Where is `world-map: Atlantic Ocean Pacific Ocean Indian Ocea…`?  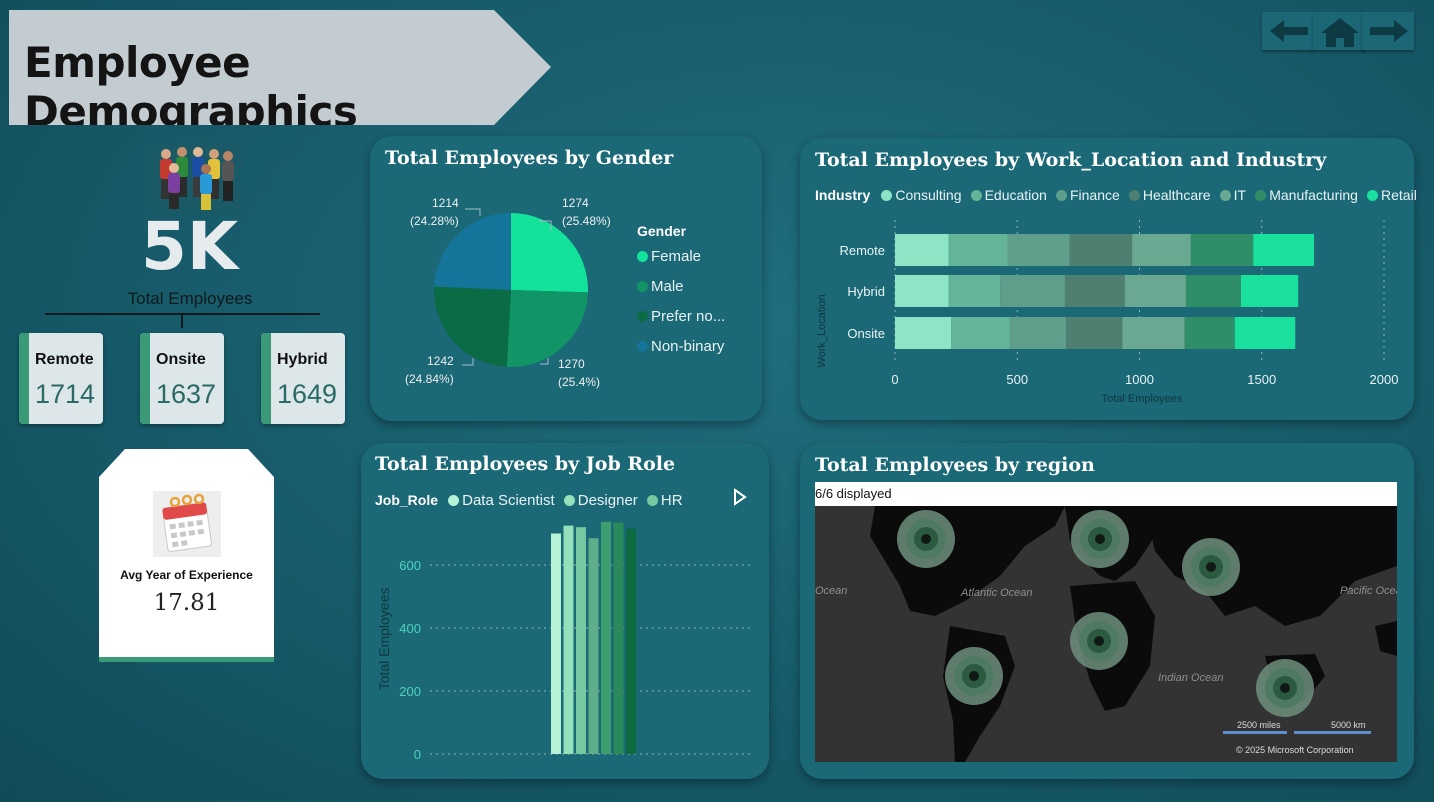
world-map: Atlantic Ocean Pacific Ocean Indian Ocea… is located at coordinates (1106, 634).